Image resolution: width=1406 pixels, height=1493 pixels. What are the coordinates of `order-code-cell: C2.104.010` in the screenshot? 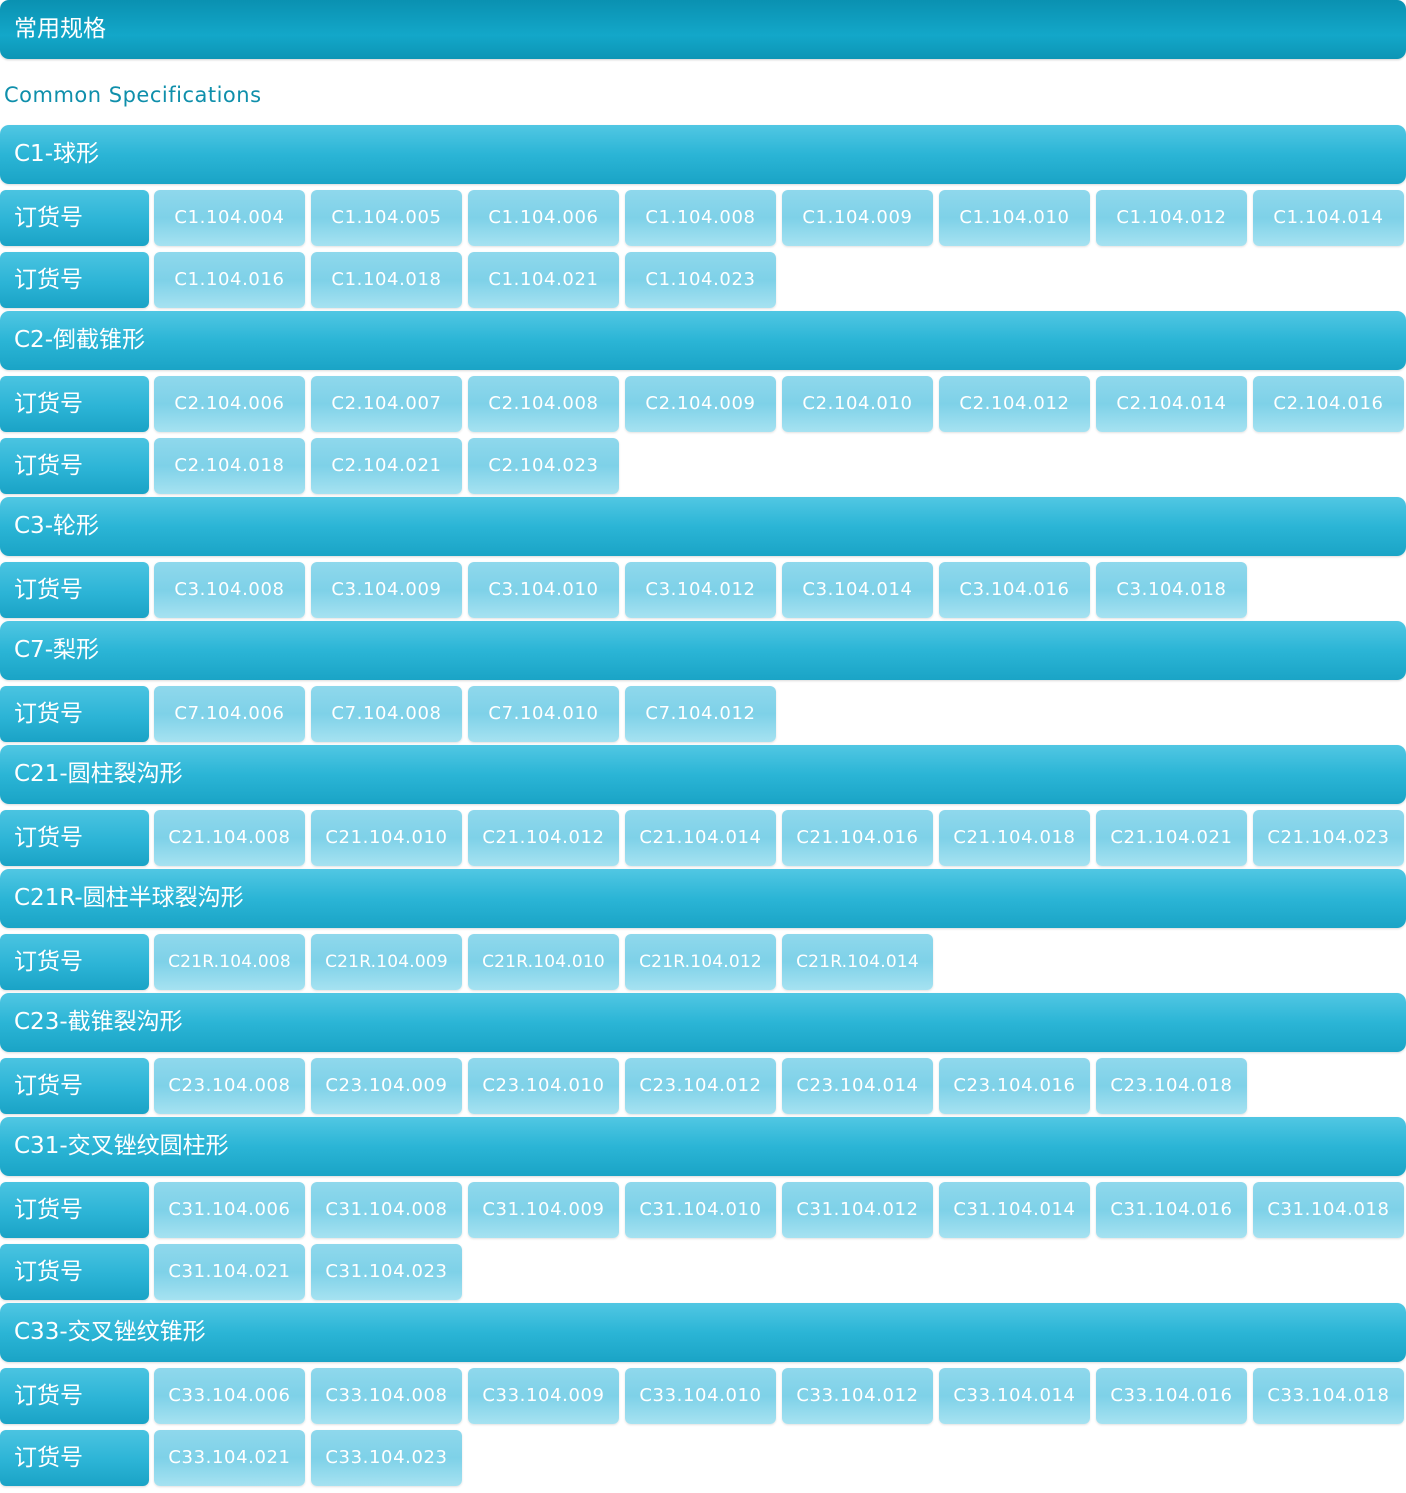 It's located at (857, 404).